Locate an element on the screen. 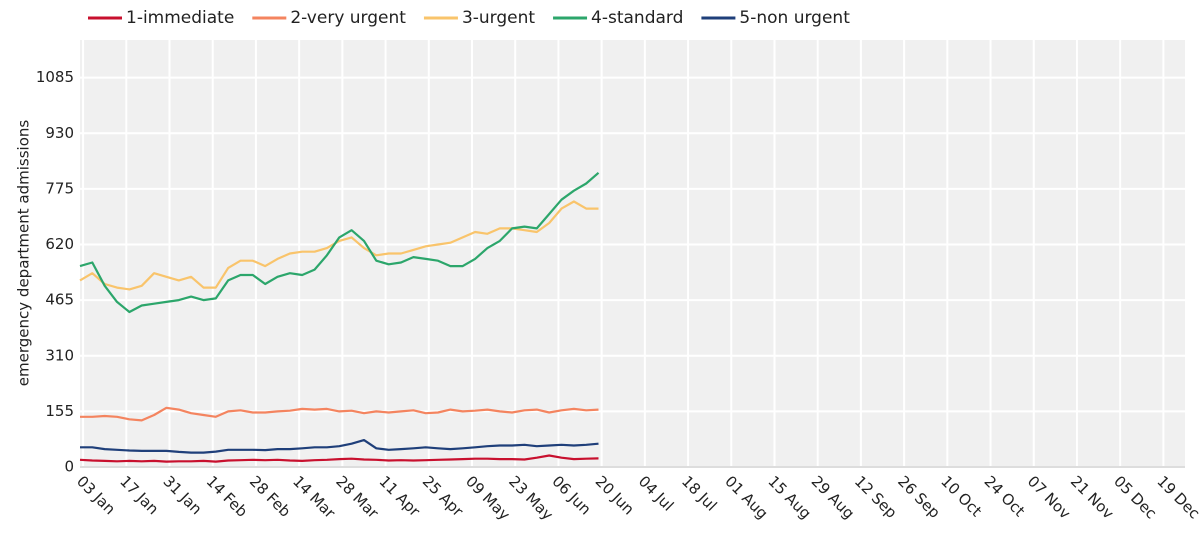  x-tick-label: 03 Jan is located at coordinates (96, 495).